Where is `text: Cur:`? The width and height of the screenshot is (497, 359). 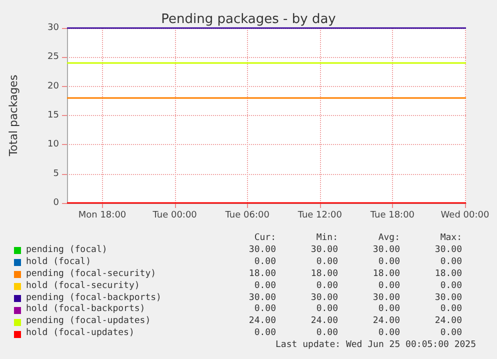
text: Cur: is located at coordinates (264, 239).